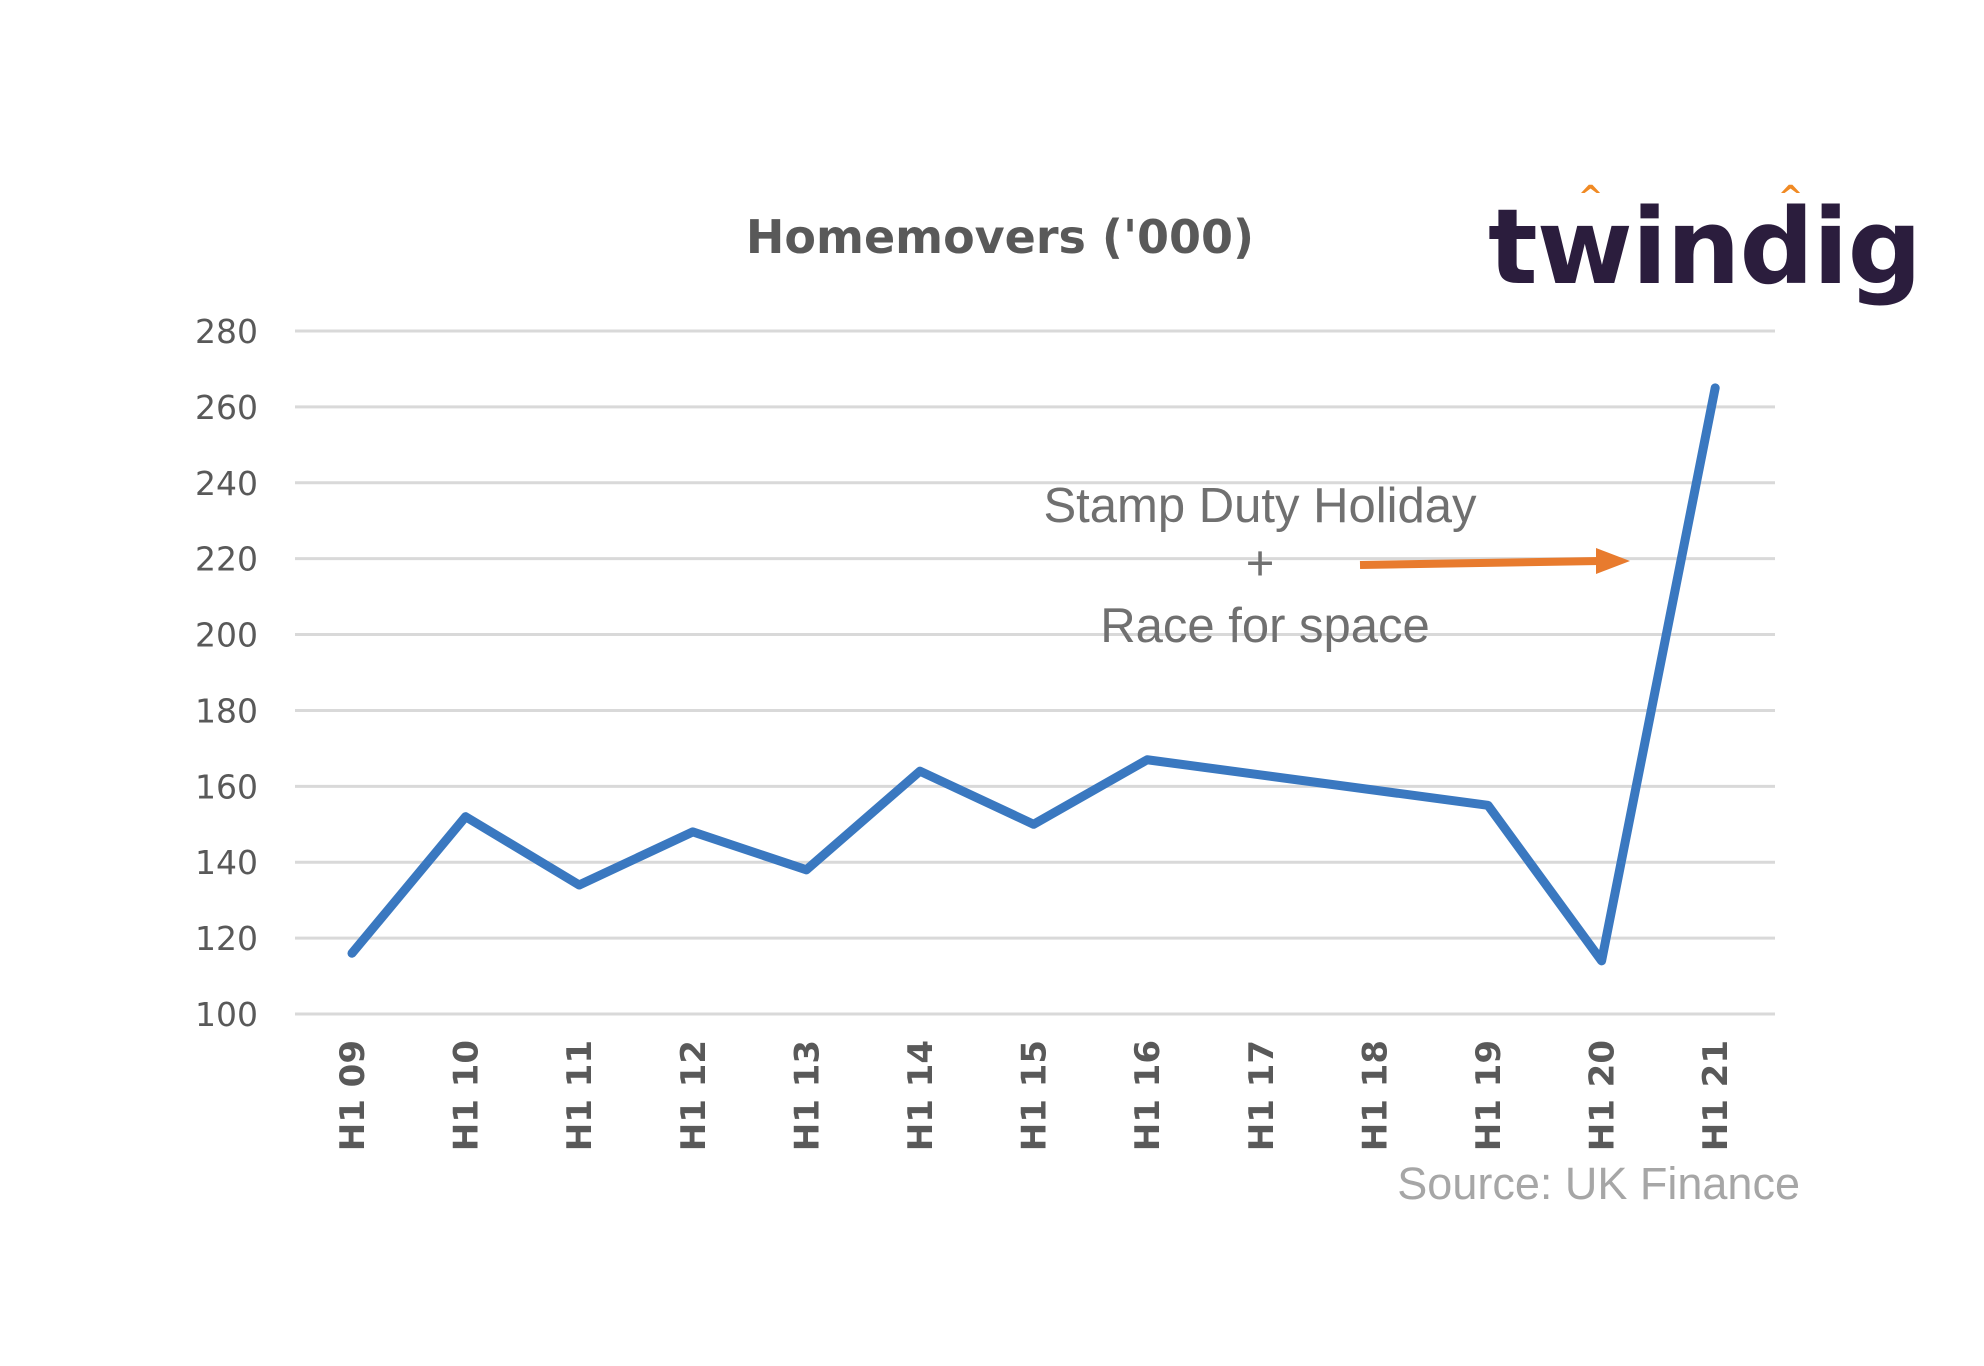 This screenshot has height=1366, width=1984. Describe the element at coordinates (1262, 1095) in the screenshot. I see `x-tick-label: H1 17` at that location.